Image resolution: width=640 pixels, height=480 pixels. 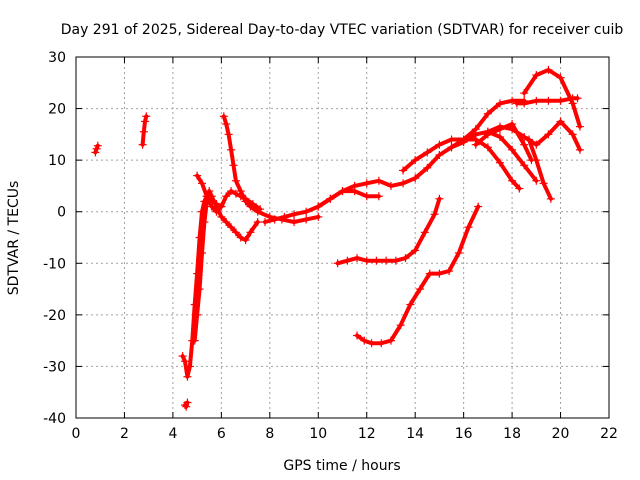 I want to click on y-tick-label: -40, so click(x=54, y=419).